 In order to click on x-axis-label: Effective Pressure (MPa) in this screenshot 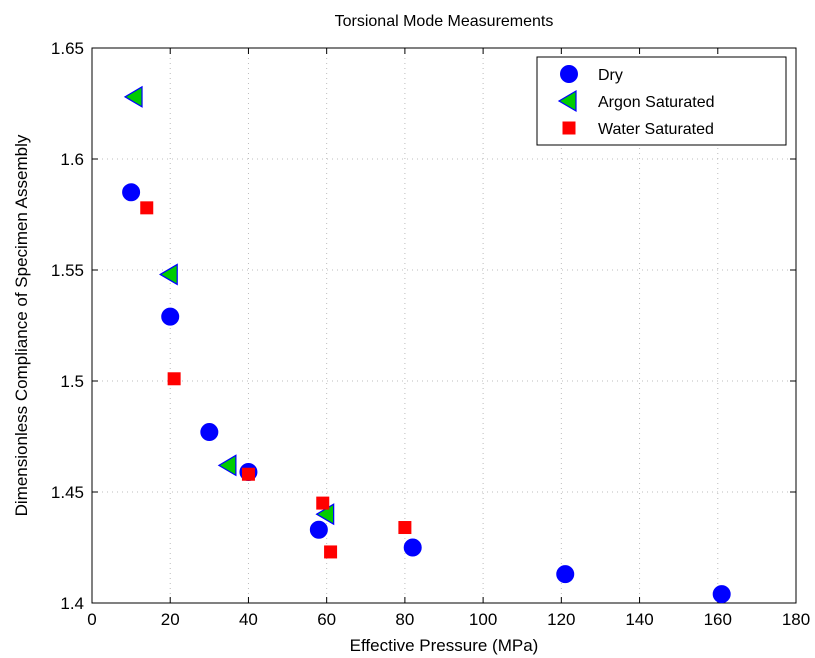, I will do `click(444, 645)`.